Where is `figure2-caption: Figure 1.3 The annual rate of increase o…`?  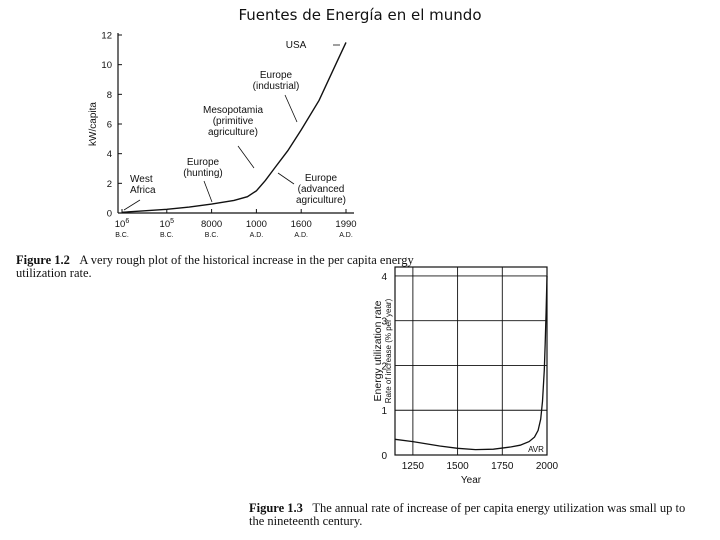
figure2-caption: Figure 1.3 The annual rate of increase o… is located at coordinates (469, 515).